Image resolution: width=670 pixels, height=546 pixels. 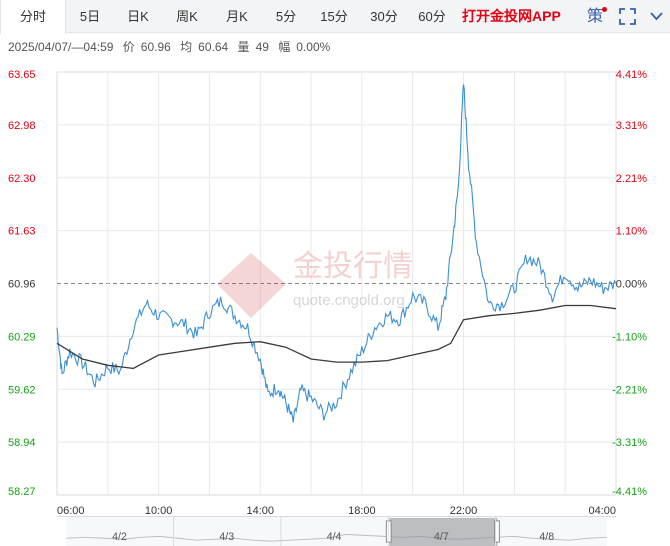 I want to click on x-tick-label: 04:00, so click(x=602, y=510).